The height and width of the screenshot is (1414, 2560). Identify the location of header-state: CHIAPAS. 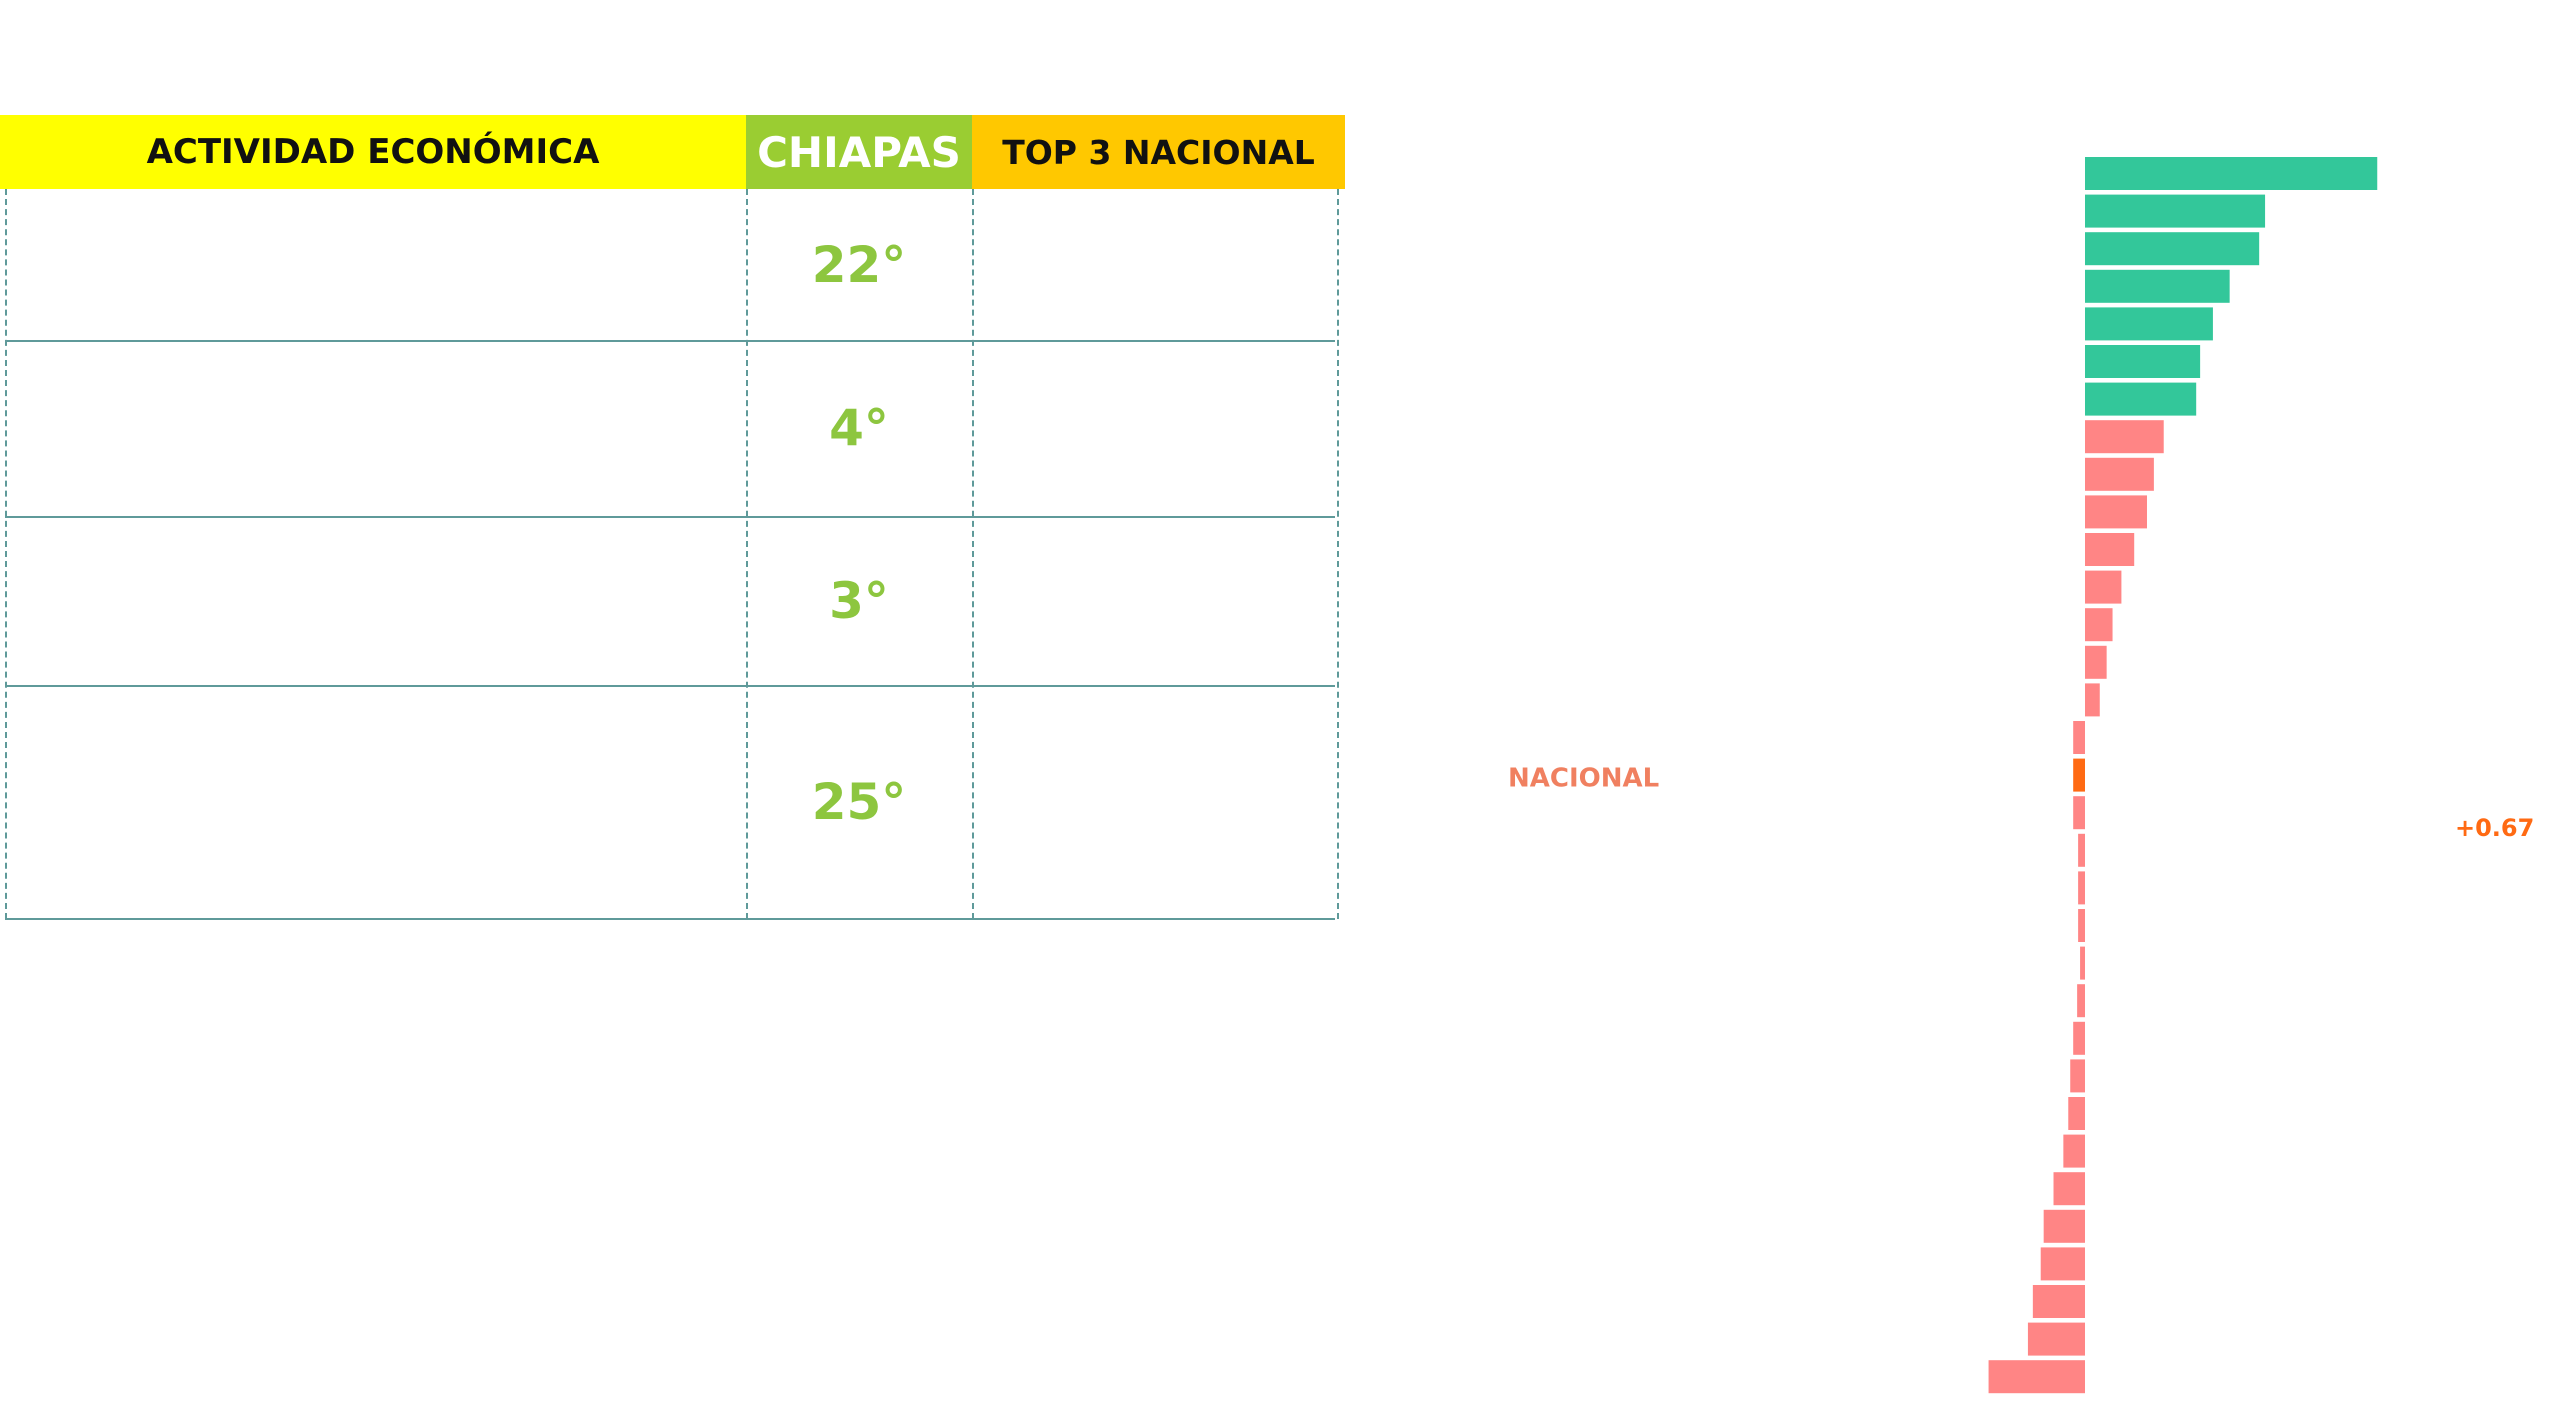
(859, 152).